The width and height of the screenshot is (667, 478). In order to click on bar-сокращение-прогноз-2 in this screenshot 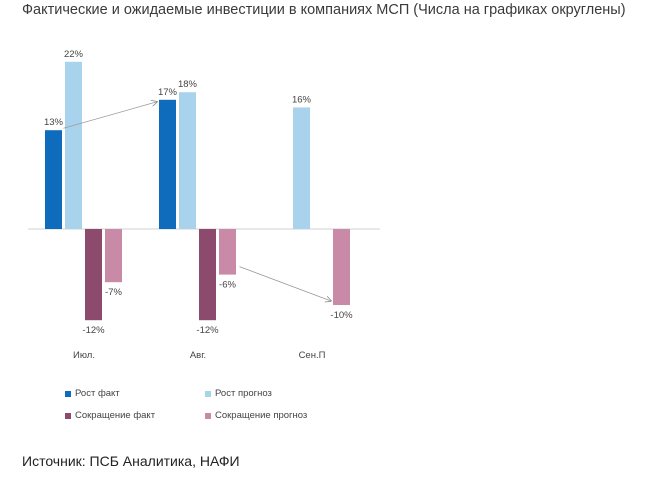, I will do `click(227, 252)`.